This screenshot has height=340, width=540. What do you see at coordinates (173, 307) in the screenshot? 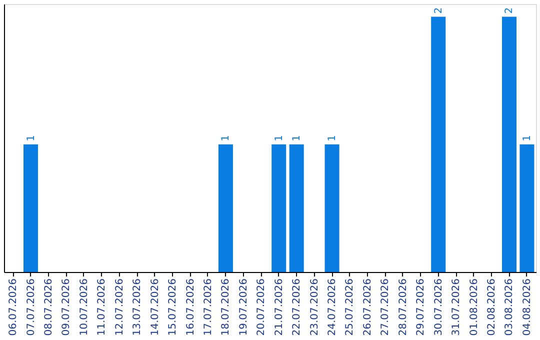
I see `x-tick-label: 15.07.2026` at bounding box center [173, 307].